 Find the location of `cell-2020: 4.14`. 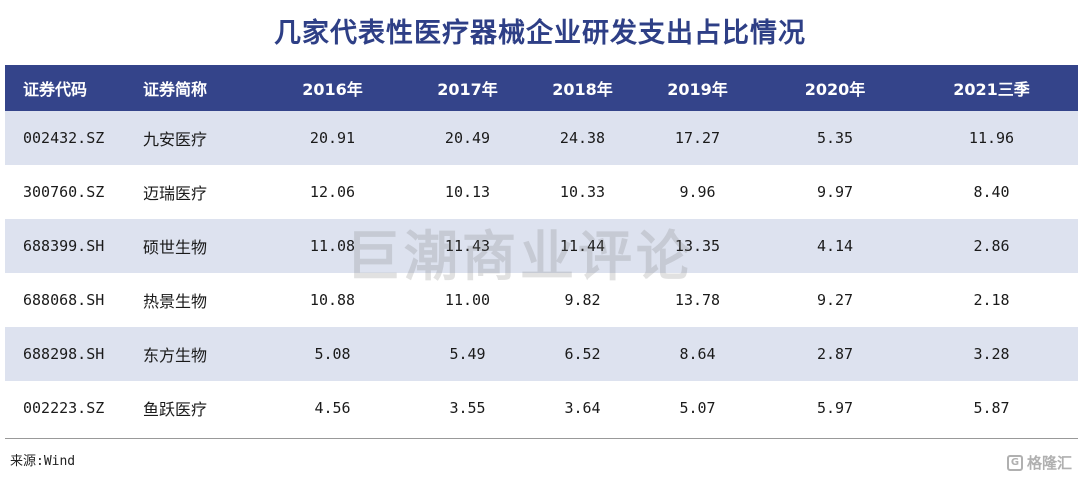

cell-2020: 4.14 is located at coordinates (835, 246).